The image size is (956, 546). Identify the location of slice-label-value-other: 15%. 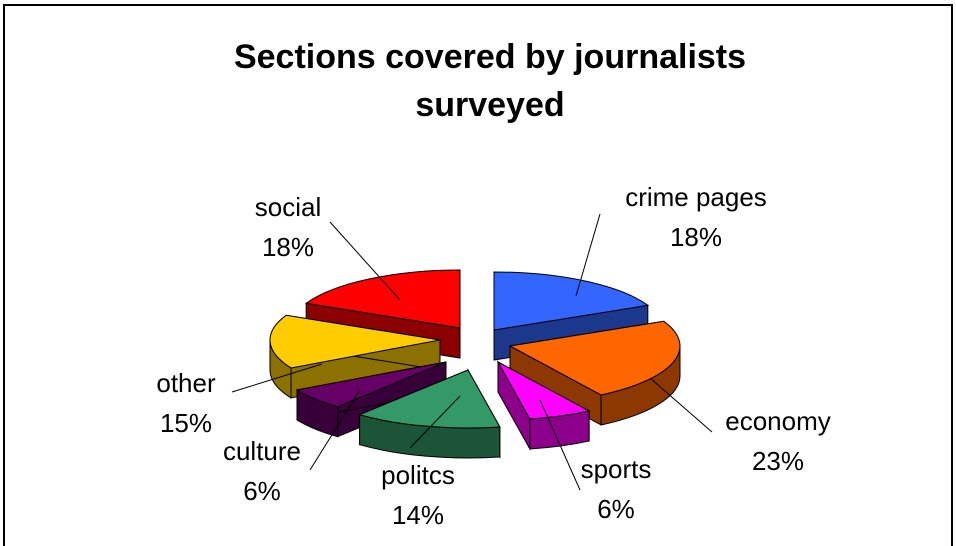
(186, 423).